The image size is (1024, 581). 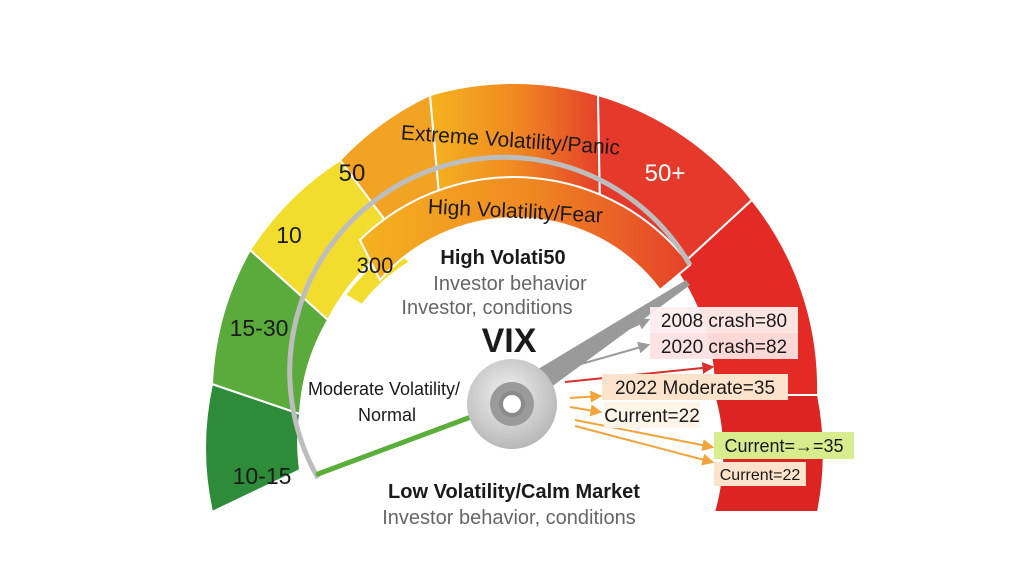 I want to click on callout-2020-text: 2020 crash=82, so click(x=724, y=347).